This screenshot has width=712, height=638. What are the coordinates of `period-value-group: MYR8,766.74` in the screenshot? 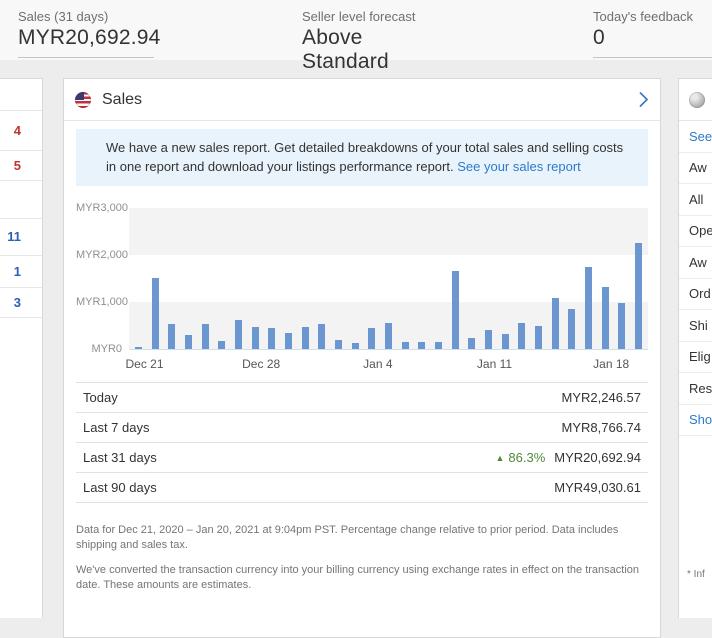 It's located at (602, 427).